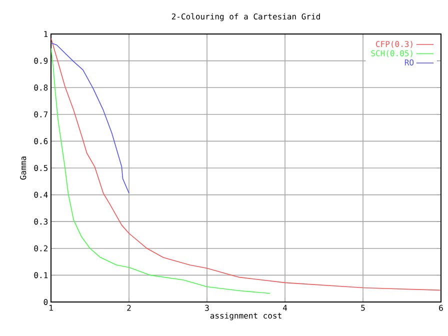 Image resolution: width=448 pixels, height=336 pixels. I want to click on legend-label: CFP(0.3), so click(394, 44).